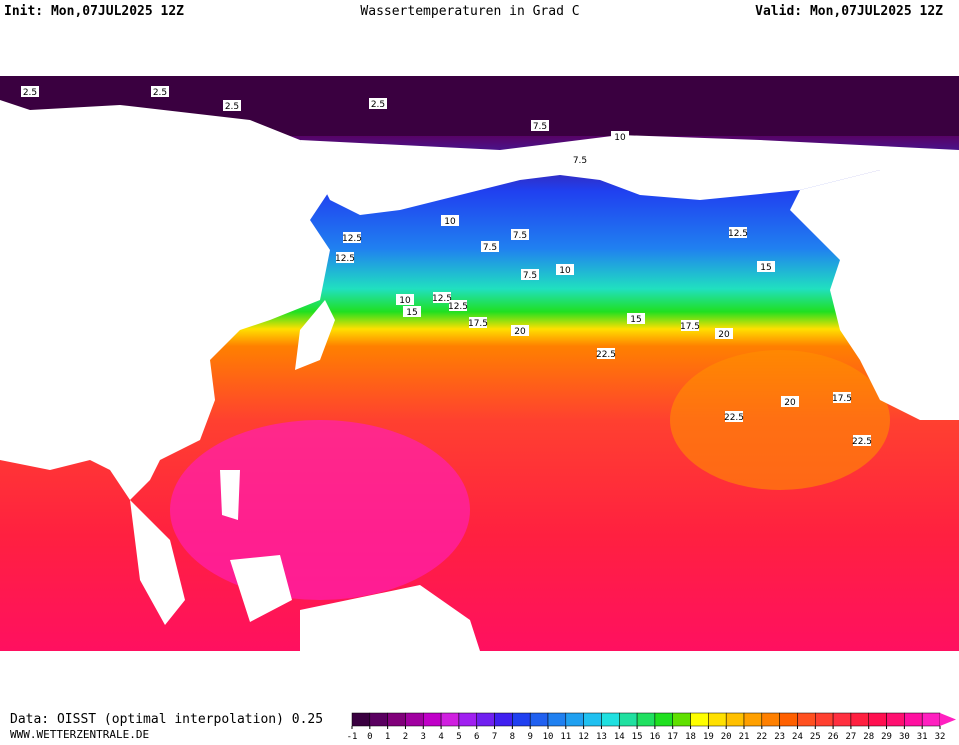 This screenshot has width=959, height=745. What do you see at coordinates (320, 510) in the screenshot?
I see `warm-pool` at bounding box center [320, 510].